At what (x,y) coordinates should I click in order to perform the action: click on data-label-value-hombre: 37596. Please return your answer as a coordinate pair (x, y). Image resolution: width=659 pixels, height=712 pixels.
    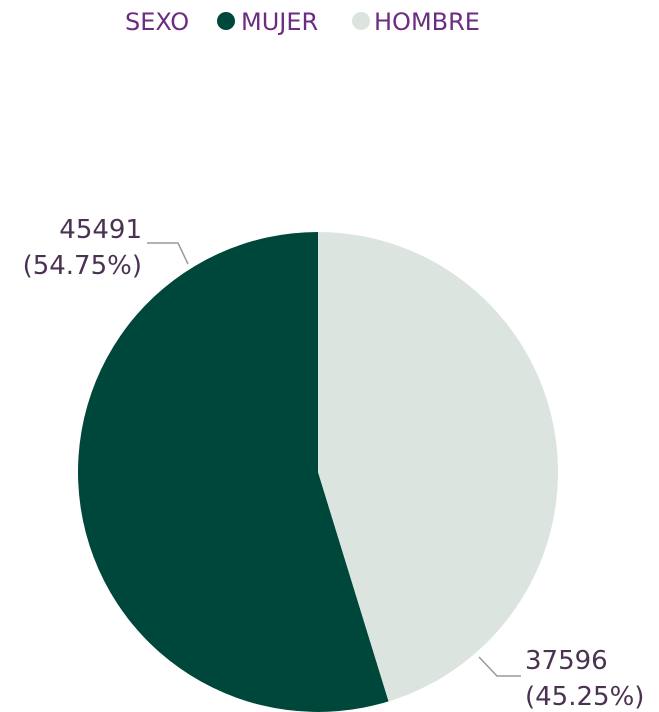
    Looking at the image, I should click on (566, 661).